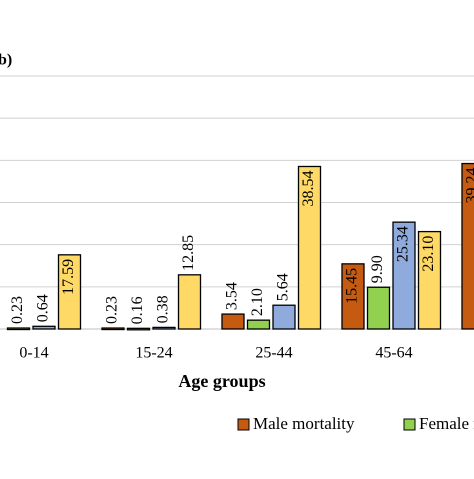  What do you see at coordinates (308, 188) in the screenshot?
I see `value-label: 38.54` at bounding box center [308, 188].